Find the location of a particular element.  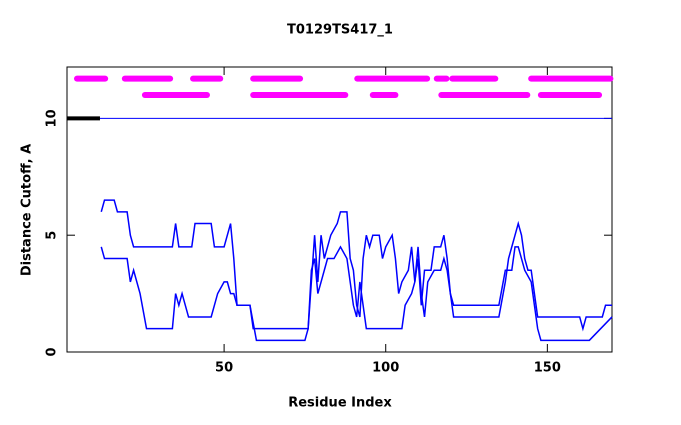

y-tick-label: 0 is located at coordinates (52, 351).